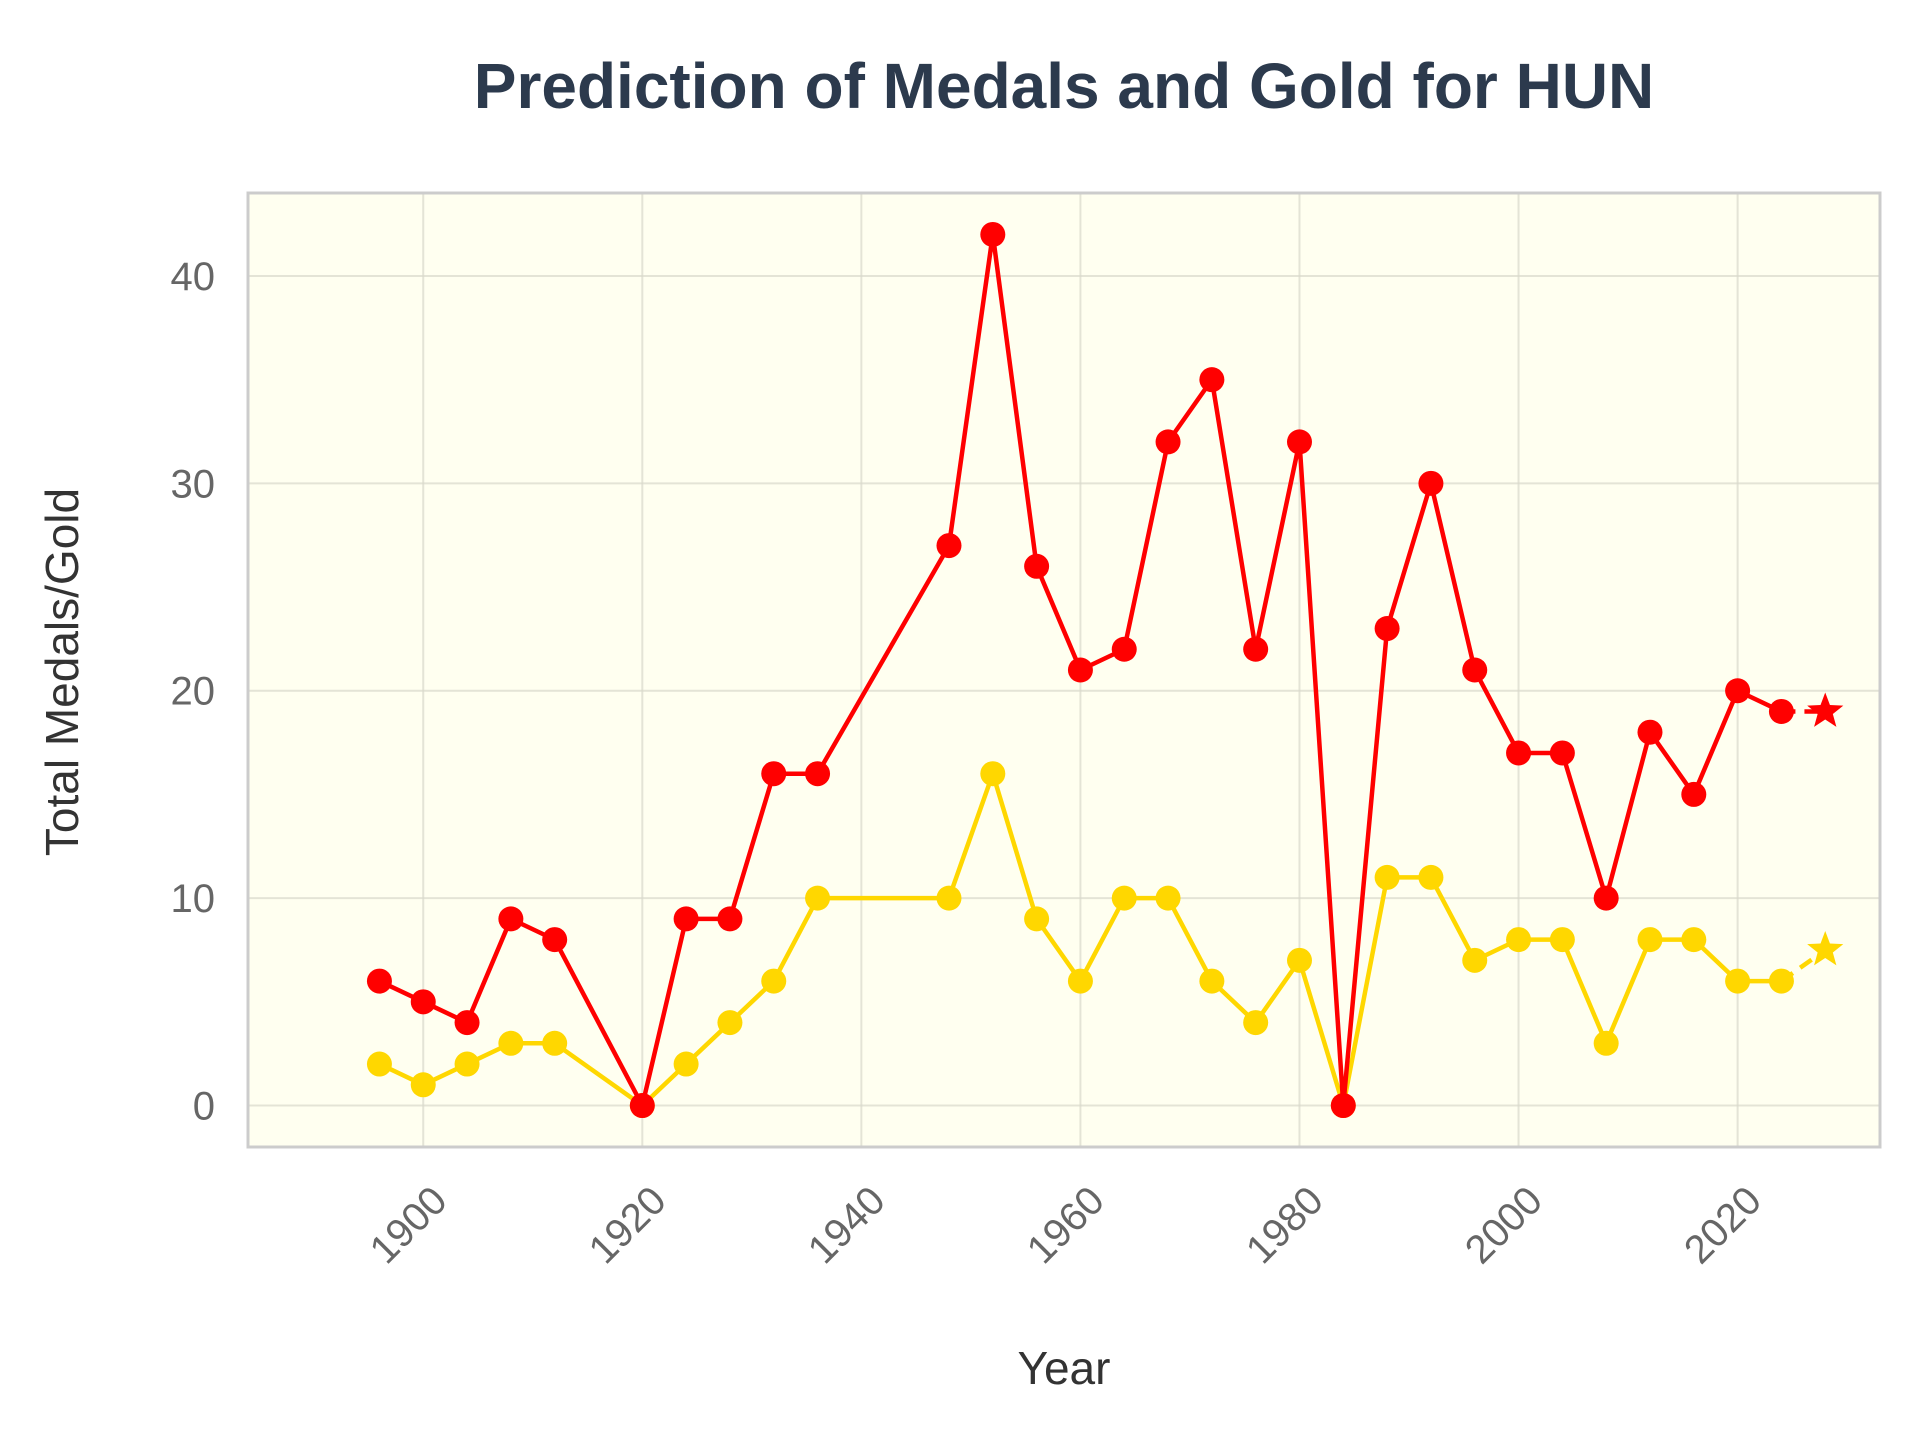 This screenshot has height=1440, width=1920. Describe the element at coordinates (193, 692) in the screenshot. I see `y-tick-label: 20` at that location.